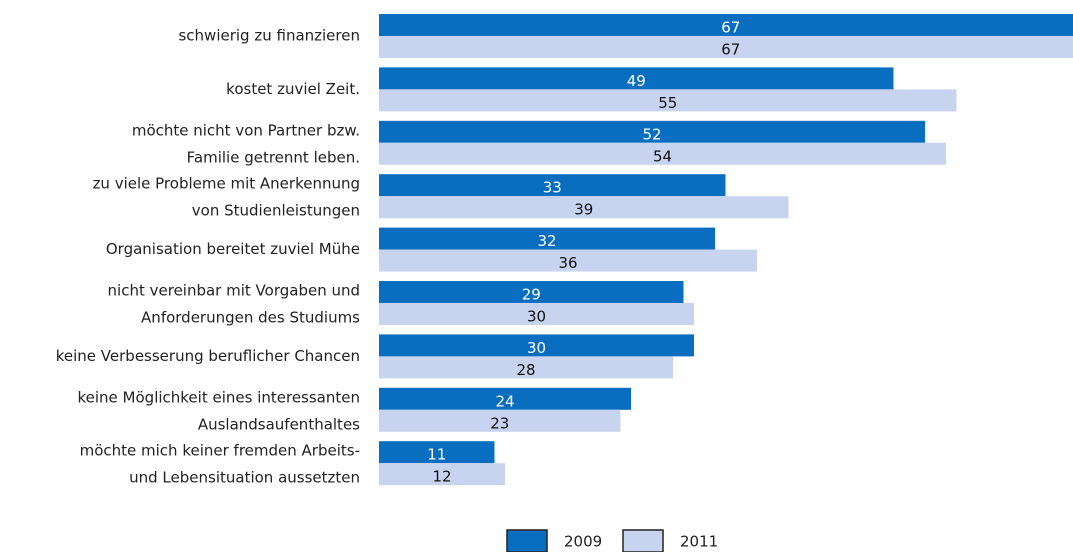  Describe the element at coordinates (226, 184) in the screenshot. I see `category-label: zu viele Probleme mit Anerkennung` at that location.